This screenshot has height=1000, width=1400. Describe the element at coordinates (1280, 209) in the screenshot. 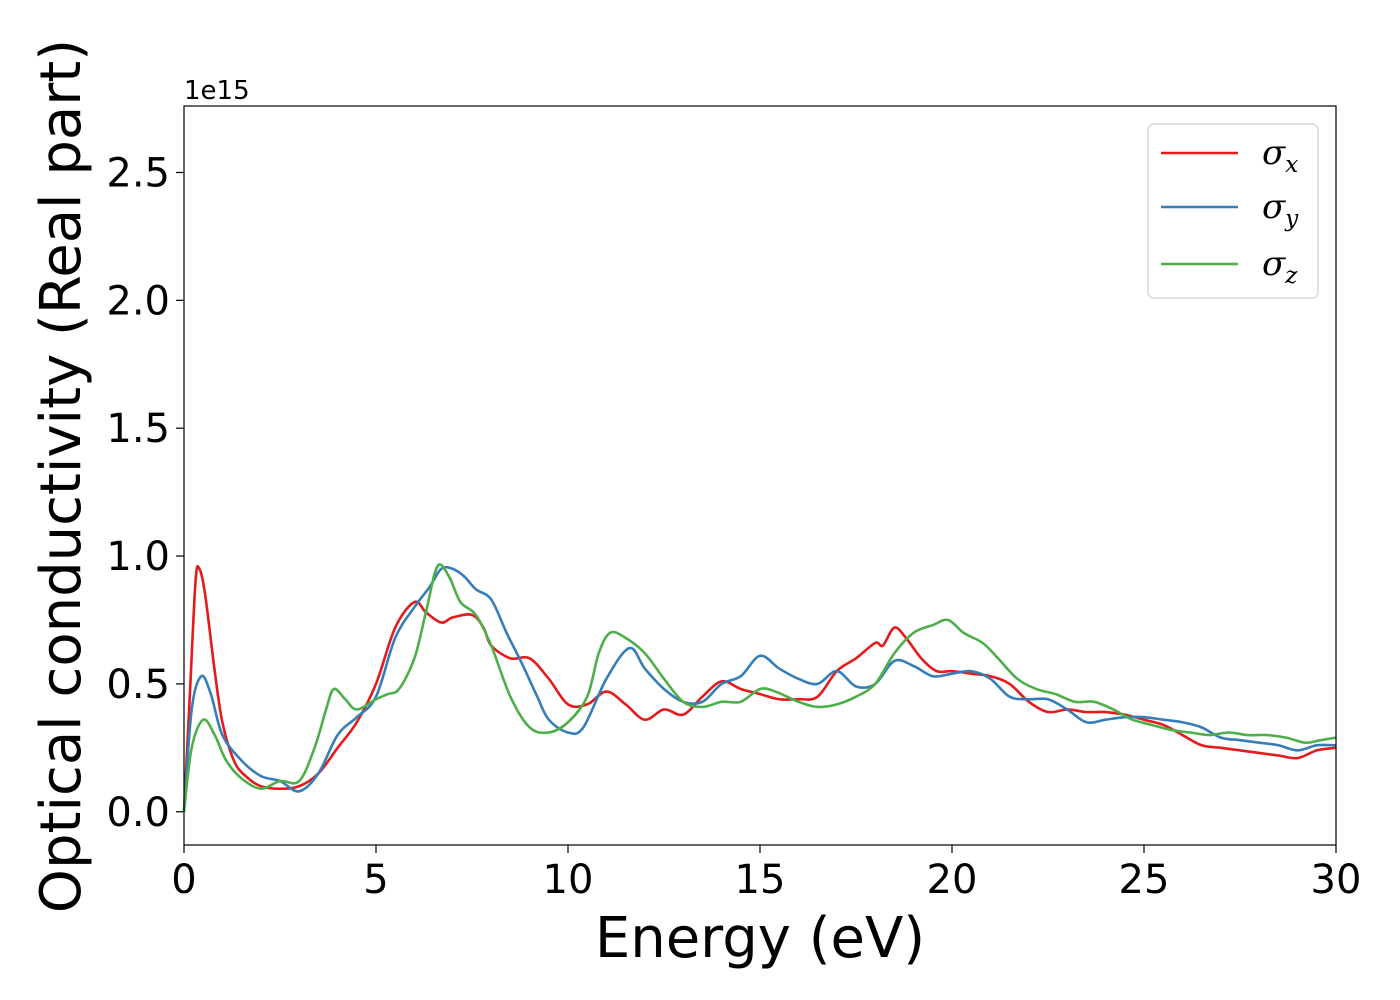

I see `legend-label-y: σy` at that location.